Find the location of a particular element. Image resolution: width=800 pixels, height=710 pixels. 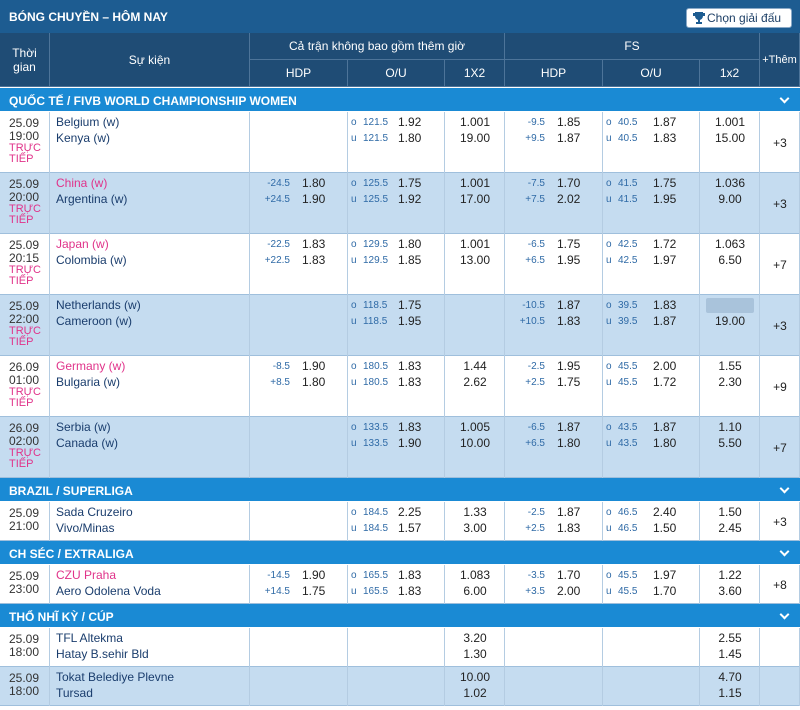

sub-col: 1X2 is located at coordinates (475, 73).